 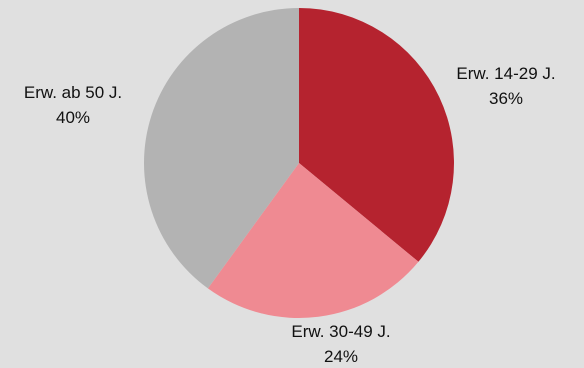 I want to click on slice-label-erw-ab-50: Erw. ab 50 J., so click(x=73, y=92).